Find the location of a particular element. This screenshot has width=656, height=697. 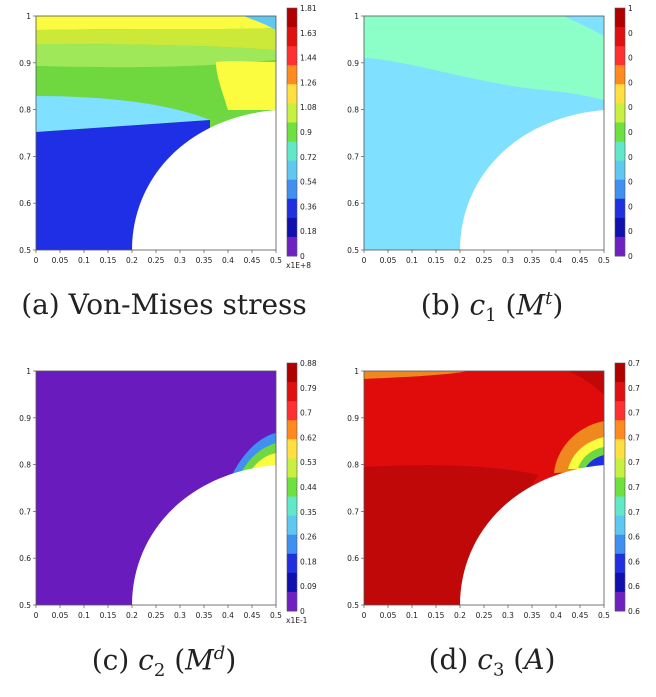

region-d-blue is located at coordinates (595, 461).